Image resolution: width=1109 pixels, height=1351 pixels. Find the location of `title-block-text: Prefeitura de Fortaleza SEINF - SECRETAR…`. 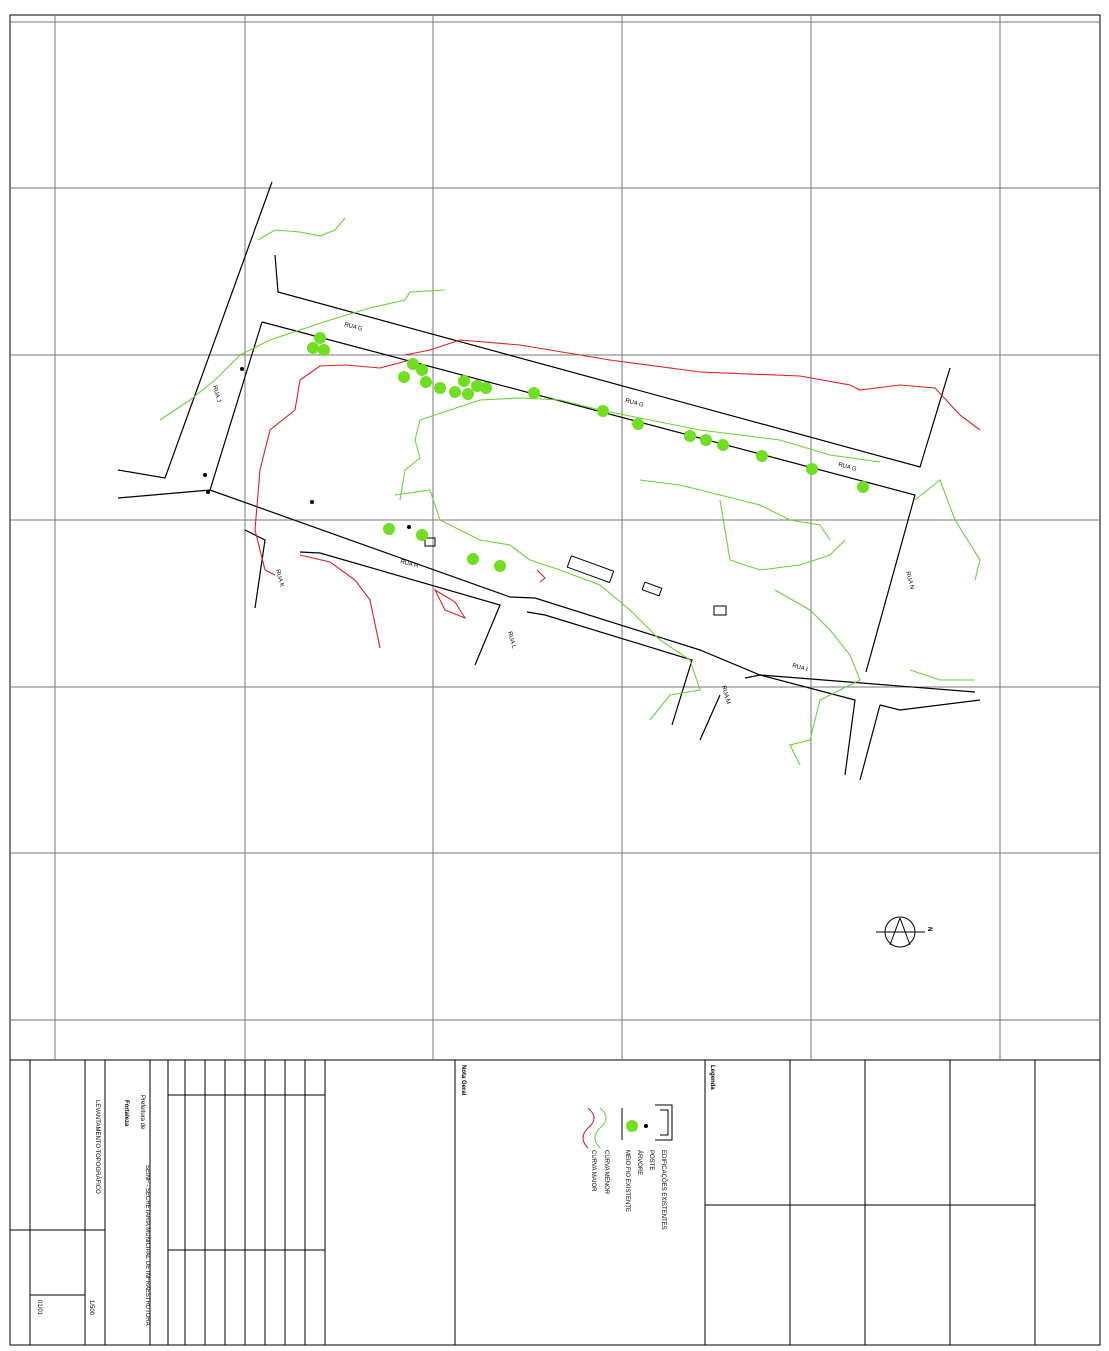

title-block-text: Prefeitura de Fortaleza SEINF - SECRETAR… is located at coordinates (251, 1195).